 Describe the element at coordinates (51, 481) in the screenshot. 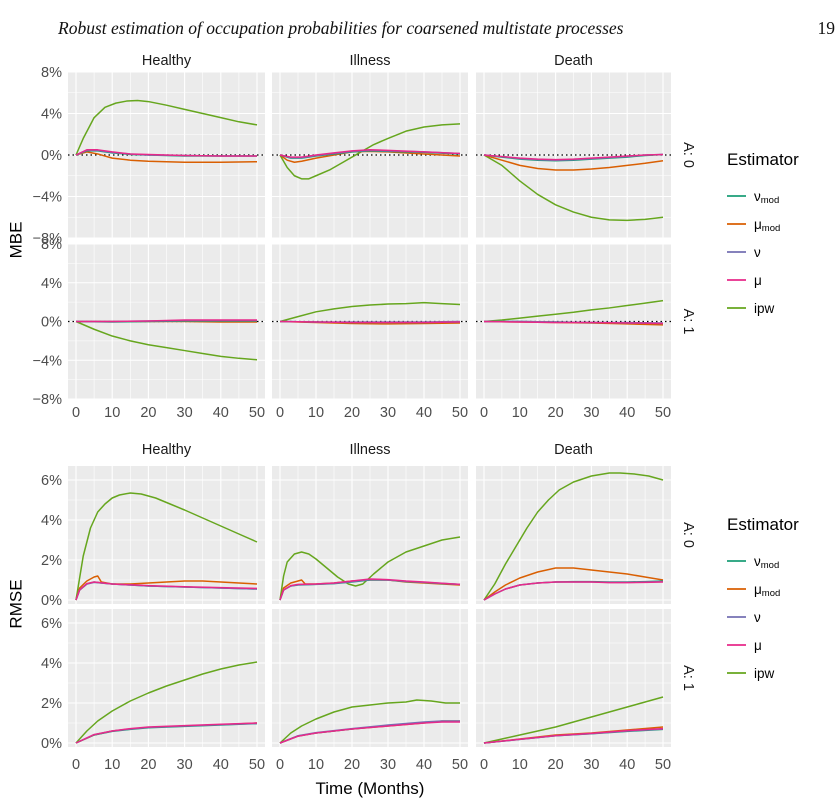

I see `y-tick-label: 6%` at that location.